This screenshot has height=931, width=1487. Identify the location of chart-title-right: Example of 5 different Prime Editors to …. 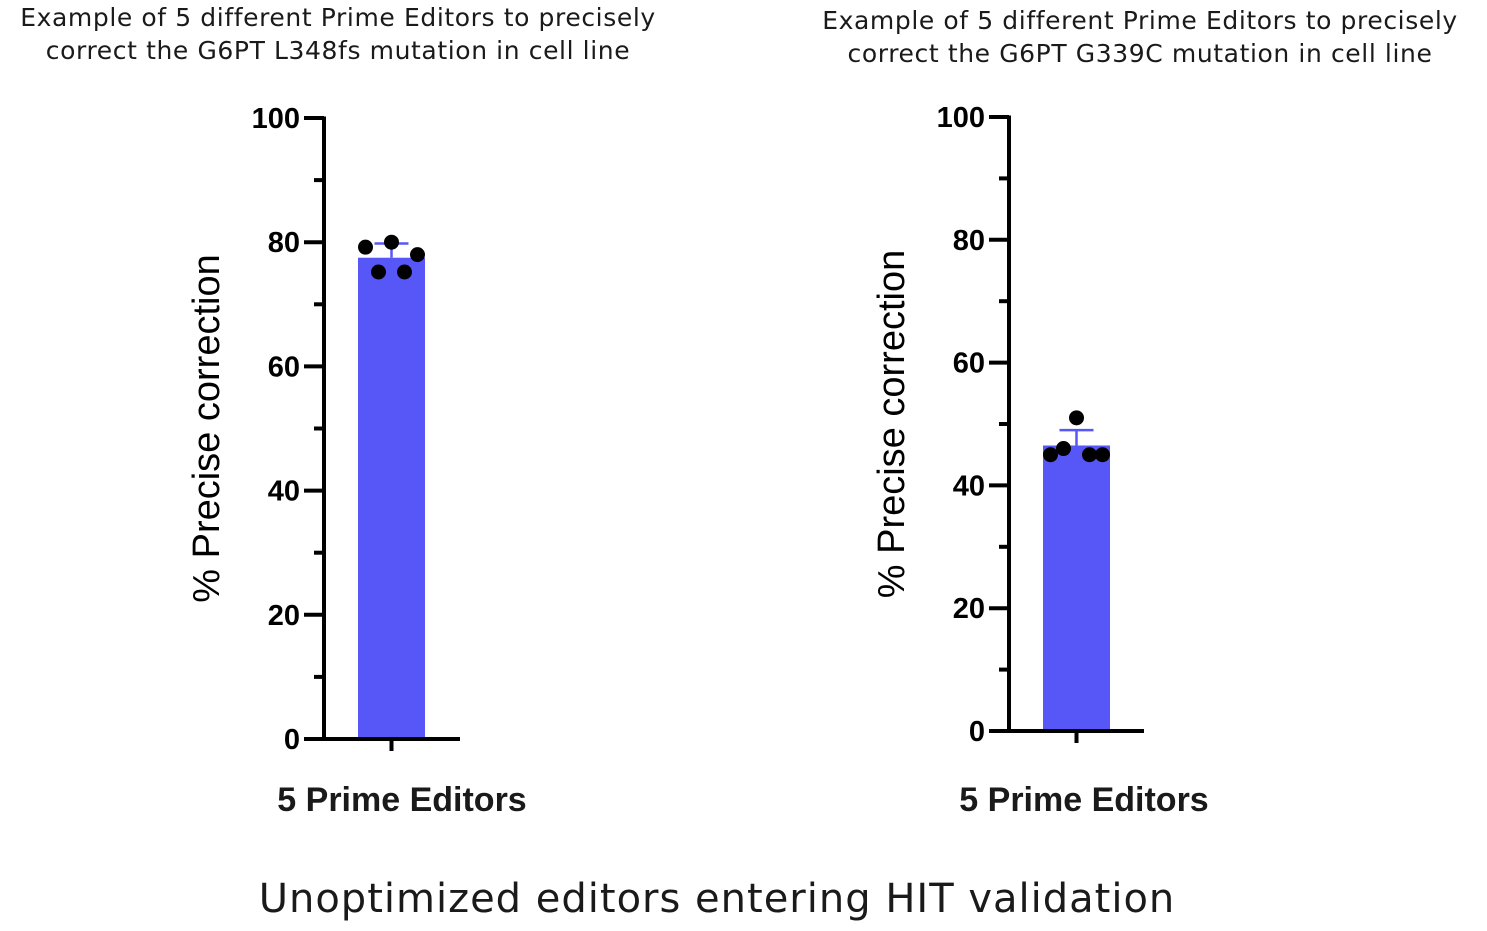
(1133, 37).